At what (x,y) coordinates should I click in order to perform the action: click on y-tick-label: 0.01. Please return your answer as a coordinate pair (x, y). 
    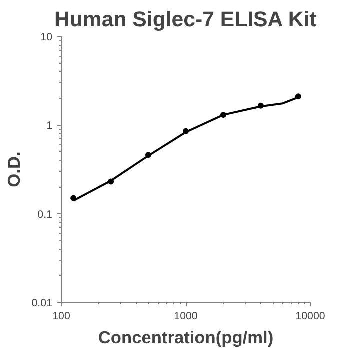
    Looking at the image, I should click on (42, 304).